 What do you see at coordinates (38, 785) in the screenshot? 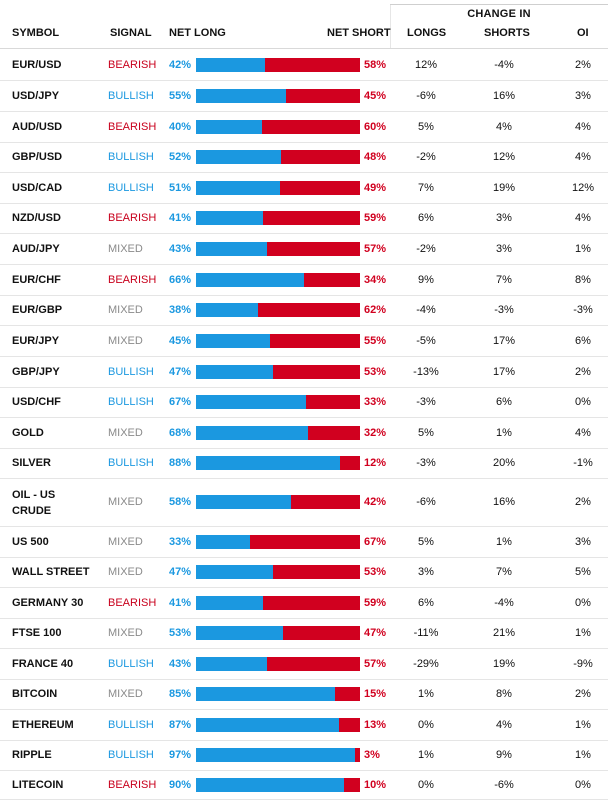
I see `symbol-cell: LITECOIN` at bounding box center [38, 785].